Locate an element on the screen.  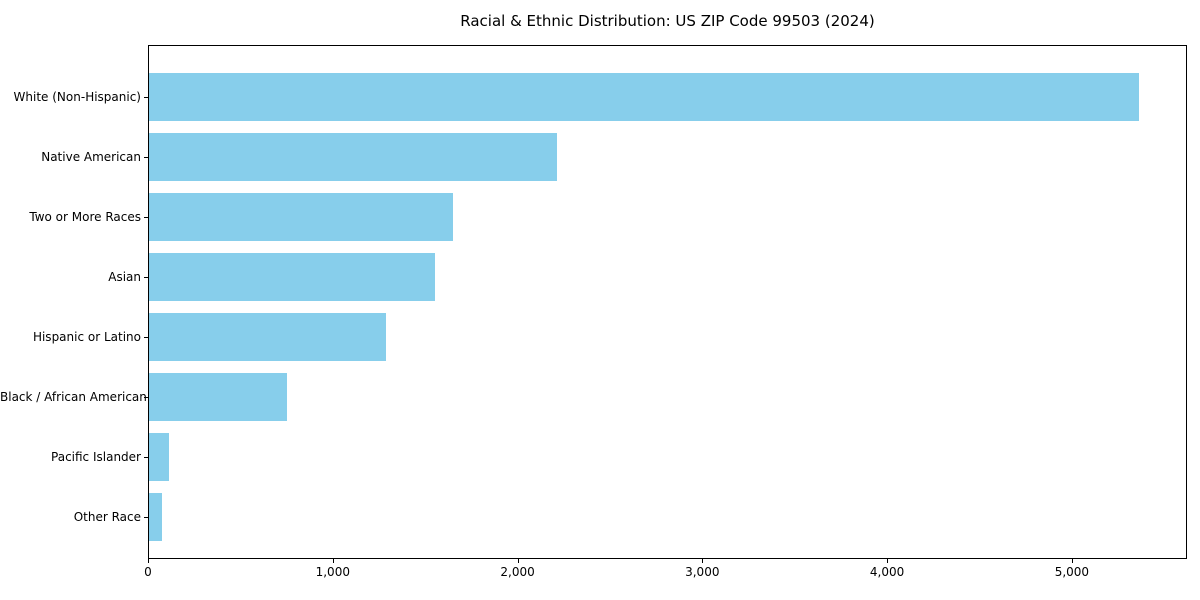
bar-asian is located at coordinates (292, 277).